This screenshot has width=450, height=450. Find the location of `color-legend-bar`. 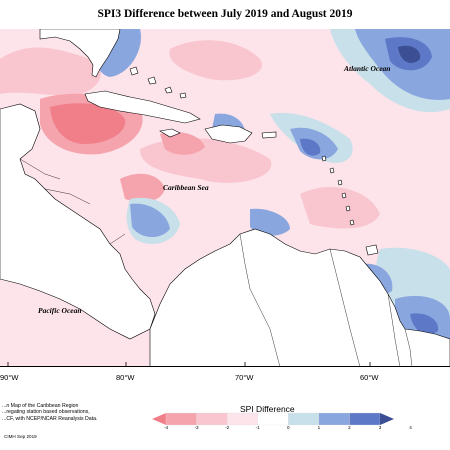

color-legend-bar is located at coordinates (273, 419).